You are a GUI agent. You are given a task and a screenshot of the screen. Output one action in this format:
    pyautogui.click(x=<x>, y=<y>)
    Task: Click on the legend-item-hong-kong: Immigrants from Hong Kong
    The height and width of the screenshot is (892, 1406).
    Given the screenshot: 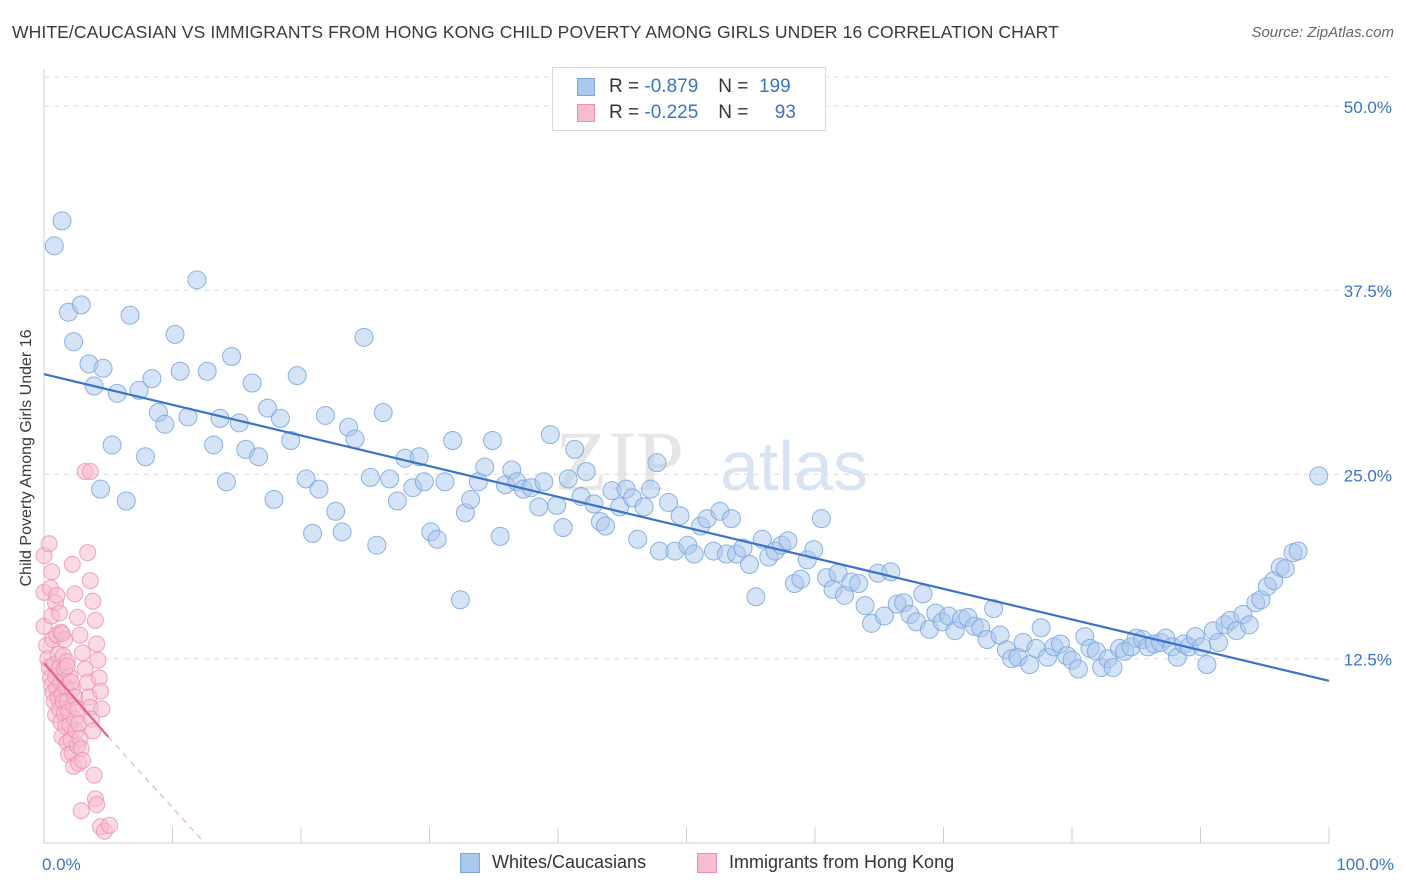 What is the action you would take?
    pyautogui.click(x=825, y=862)
    